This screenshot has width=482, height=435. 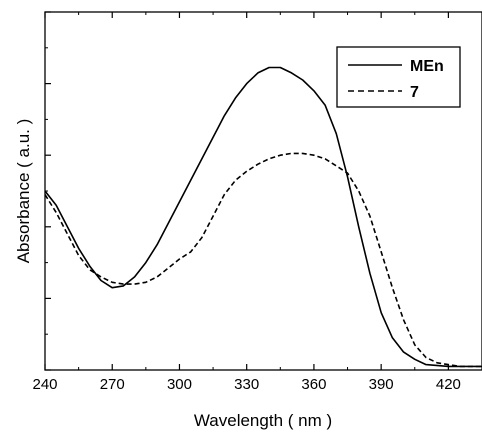 I want to click on legend-box, so click(x=398, y=77).